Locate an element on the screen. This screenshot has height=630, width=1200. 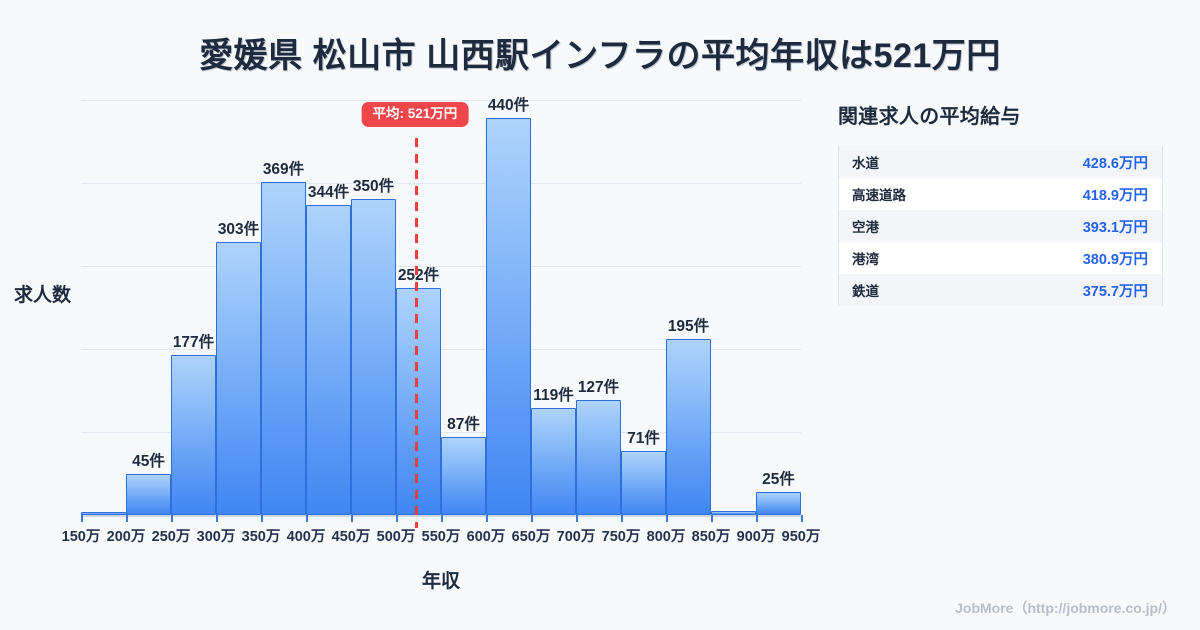
footer-credit: JobMore（http://jobmore.co.jp/） is located at coordinates (1065, 608).